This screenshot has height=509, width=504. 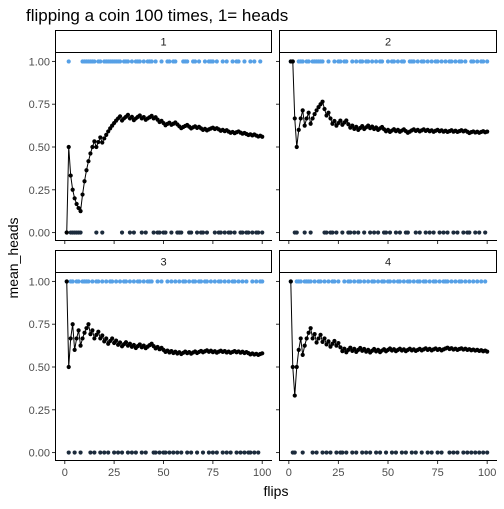 What do you see at coordinates (213, 473) in the screenshot?
I see `x-tick-label: 75` at bounding box center [213, 473].